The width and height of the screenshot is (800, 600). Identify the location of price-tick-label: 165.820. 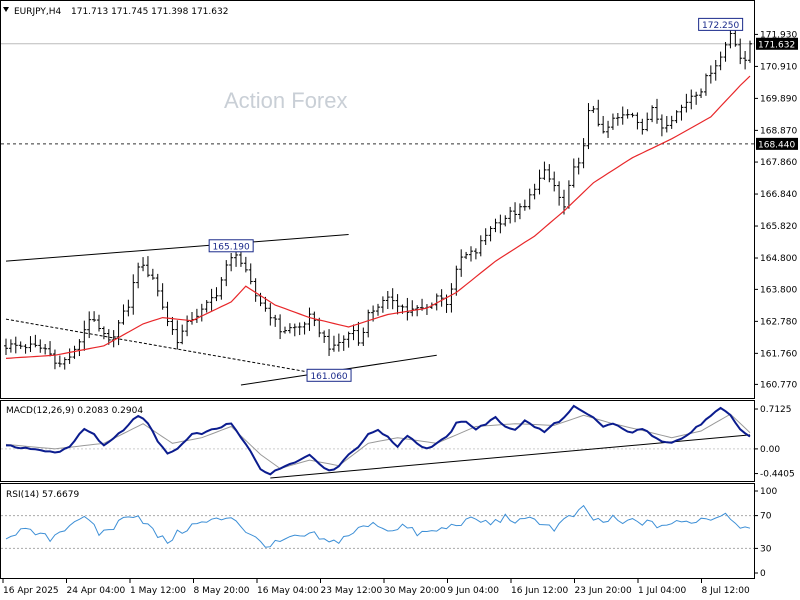
(778, 227).